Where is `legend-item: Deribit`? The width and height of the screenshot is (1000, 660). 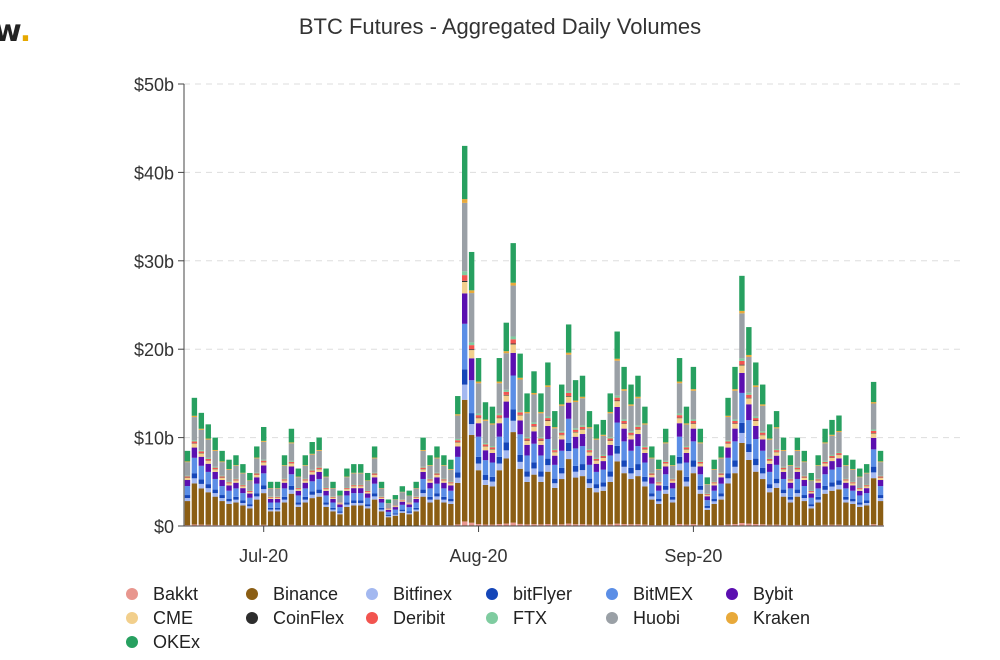
legend-item: Deribit is located at coordinates (426, 618).